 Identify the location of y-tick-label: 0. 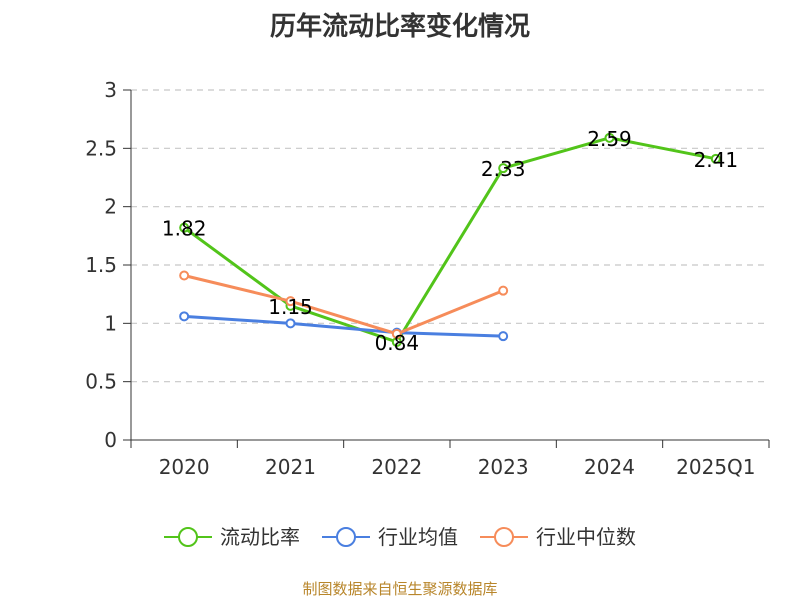
(110, 440).